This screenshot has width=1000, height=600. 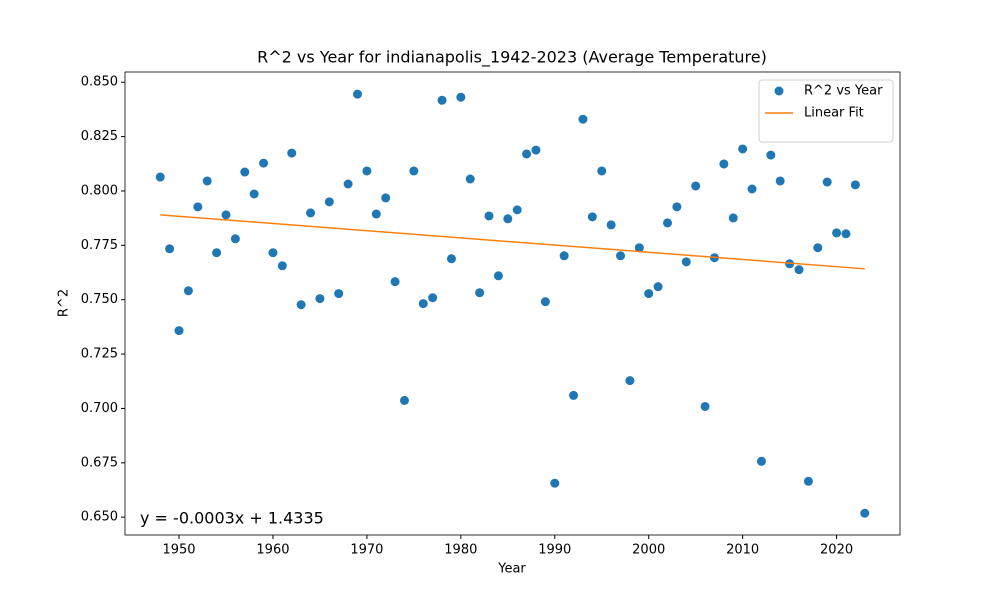 I want to click on x-axis-label: Year, so click(x=511, y=569).